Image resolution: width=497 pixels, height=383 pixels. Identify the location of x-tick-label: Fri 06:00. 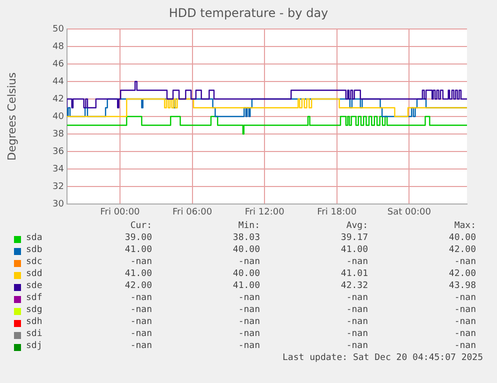
(192, 213).